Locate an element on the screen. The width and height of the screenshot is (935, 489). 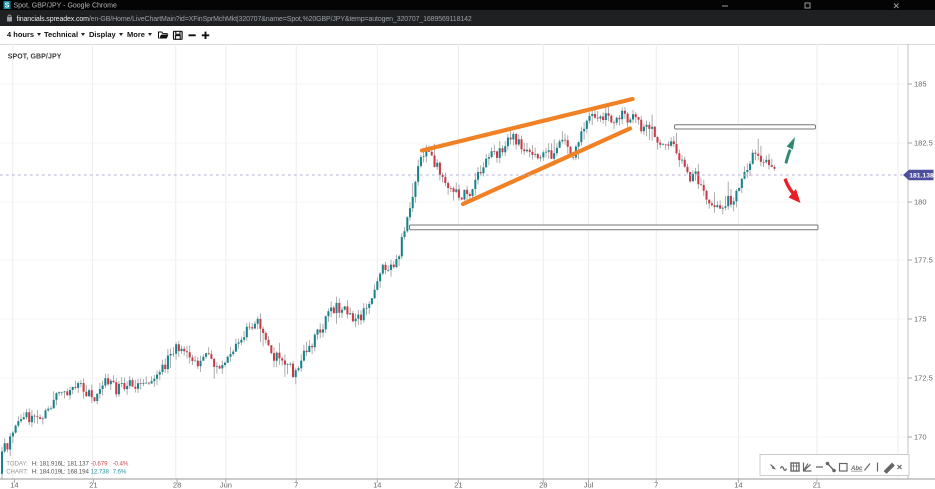
svg-text: Jun is located at coordinates (226, 485).